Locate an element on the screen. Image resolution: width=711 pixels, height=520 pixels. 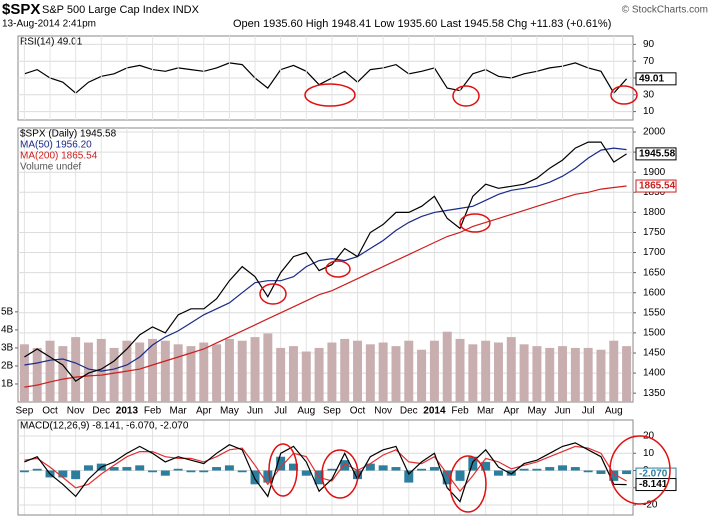
y-tick-label: 1400 is located at coordinates (654, 373).